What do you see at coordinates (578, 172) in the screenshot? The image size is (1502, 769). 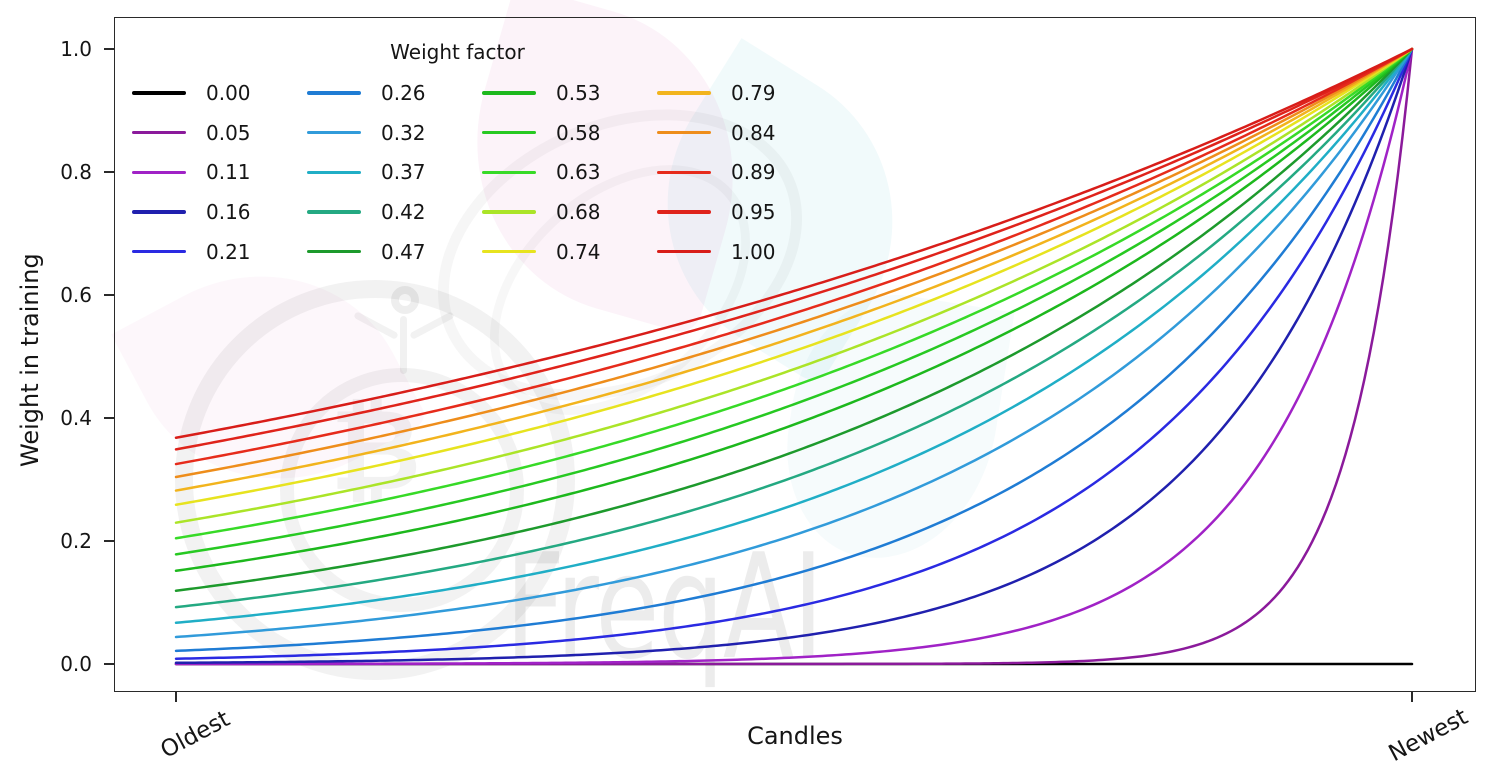 I see `legend-label: 0.63` at bounding box center [578, 172].